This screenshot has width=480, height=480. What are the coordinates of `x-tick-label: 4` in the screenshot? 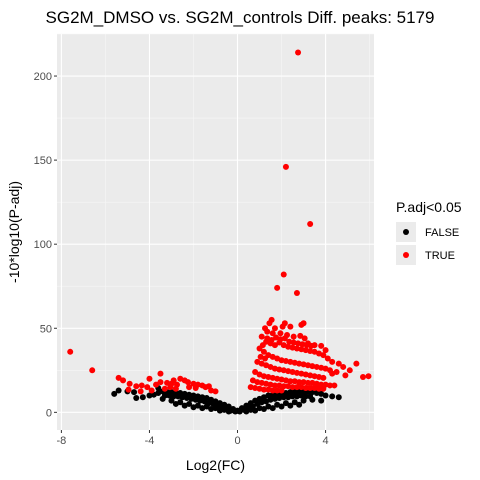 It's located at (326, 441).